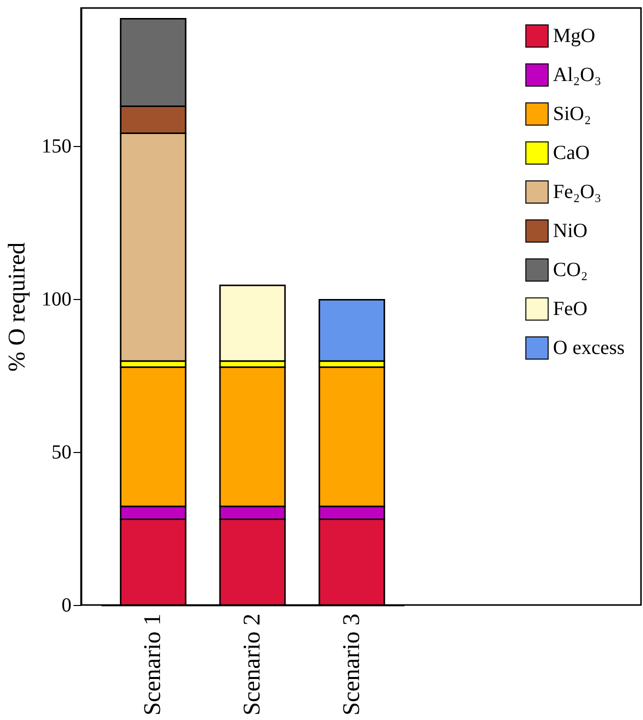 The height and width of the screenshot is (720, 643). What do you see at coordinates (17, 307) in the screenshot?
I see `y-axis-title: % O required` at bounding box center [17, 307].